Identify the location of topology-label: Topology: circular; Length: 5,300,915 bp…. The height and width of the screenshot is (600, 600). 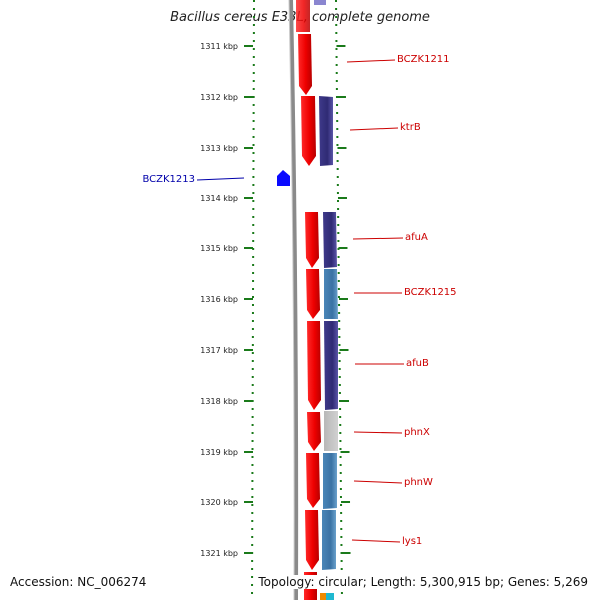
(423, 582).